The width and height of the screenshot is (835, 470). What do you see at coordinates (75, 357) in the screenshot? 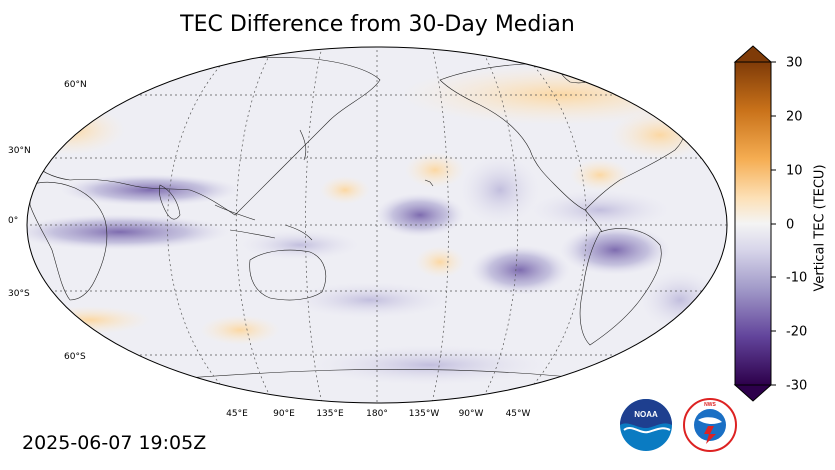
I see `lat-label-60s: 60°S` at bounding box center [75, 357].